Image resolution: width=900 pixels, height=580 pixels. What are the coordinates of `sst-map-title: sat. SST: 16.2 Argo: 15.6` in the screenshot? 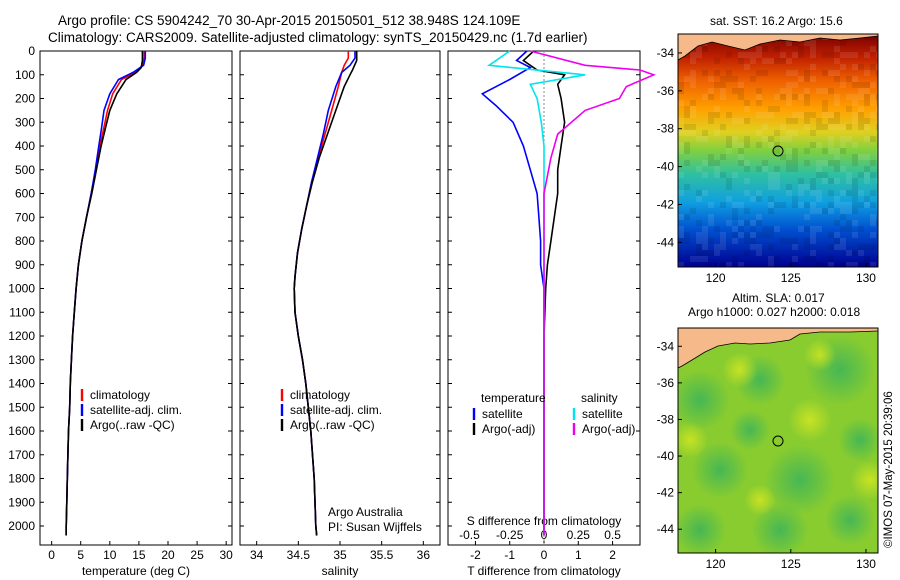 It's located at (776, 21).